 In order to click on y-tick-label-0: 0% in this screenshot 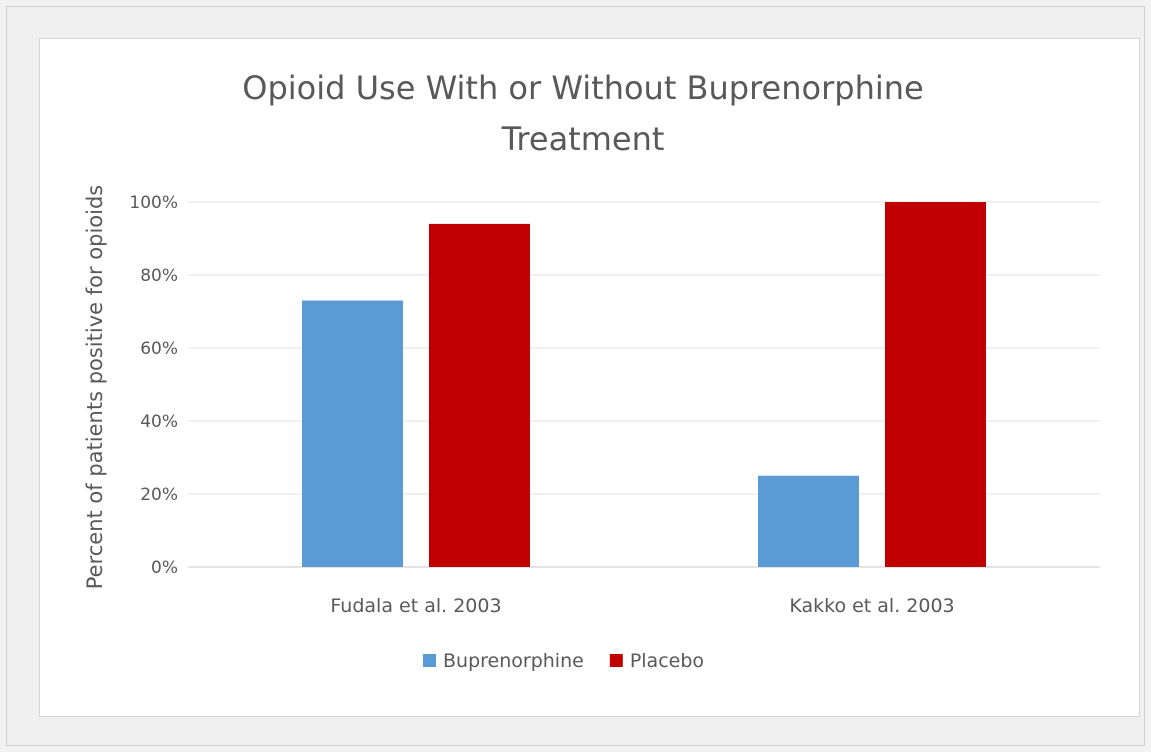, I will do `click(164, 568)`.